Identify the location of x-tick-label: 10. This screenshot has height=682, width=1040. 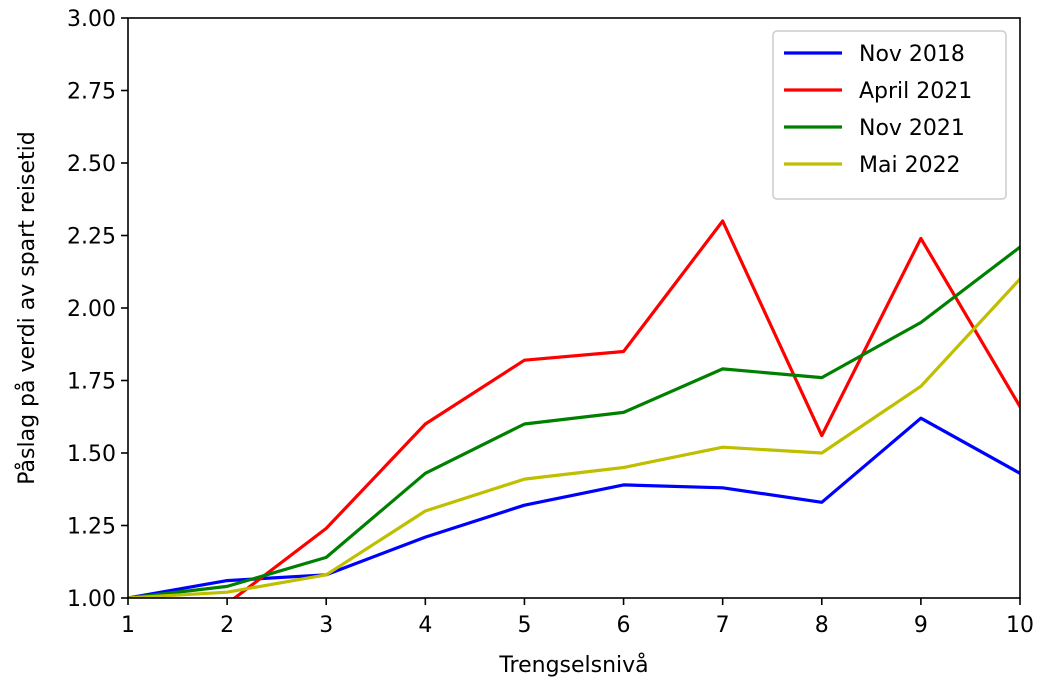
(1020, 625).